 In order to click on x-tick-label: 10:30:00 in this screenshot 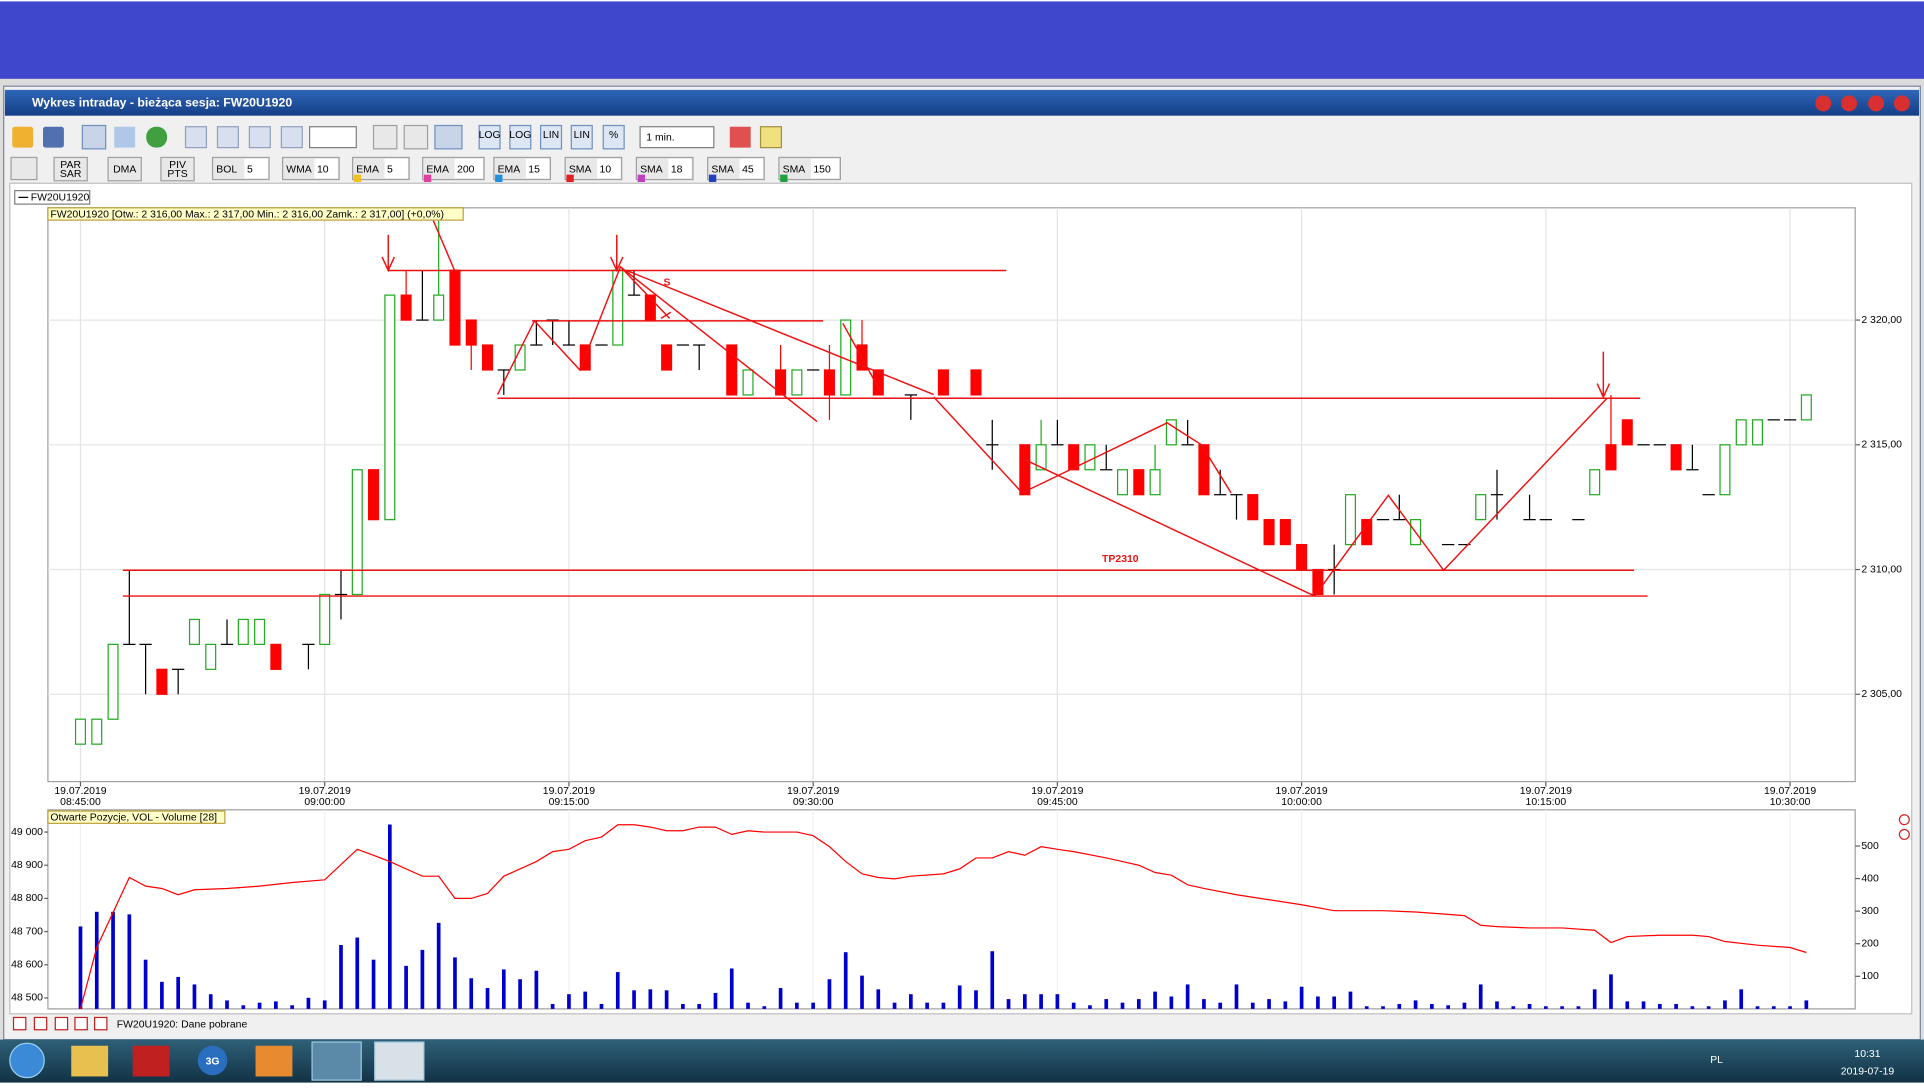, I will do `click(1790, 802)`.